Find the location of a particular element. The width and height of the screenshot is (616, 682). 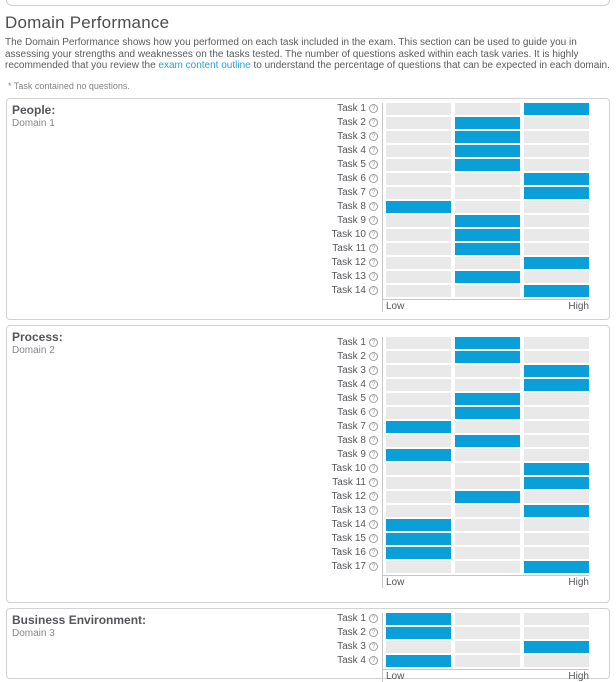

task-label: Task 14 is located at coordinates (348, 290).